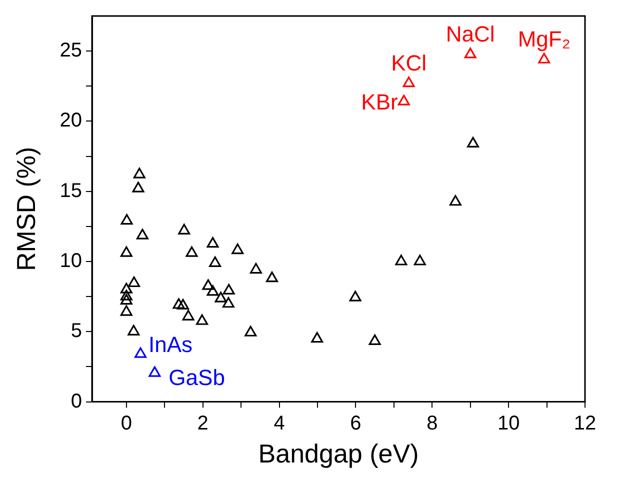 Image resolution: width=619 pixels, height=477 pixels. What do you see at coordinates (71, 191) in the screenshot?
I see `y-tick-label: 15` at bounding box center [71, 191].